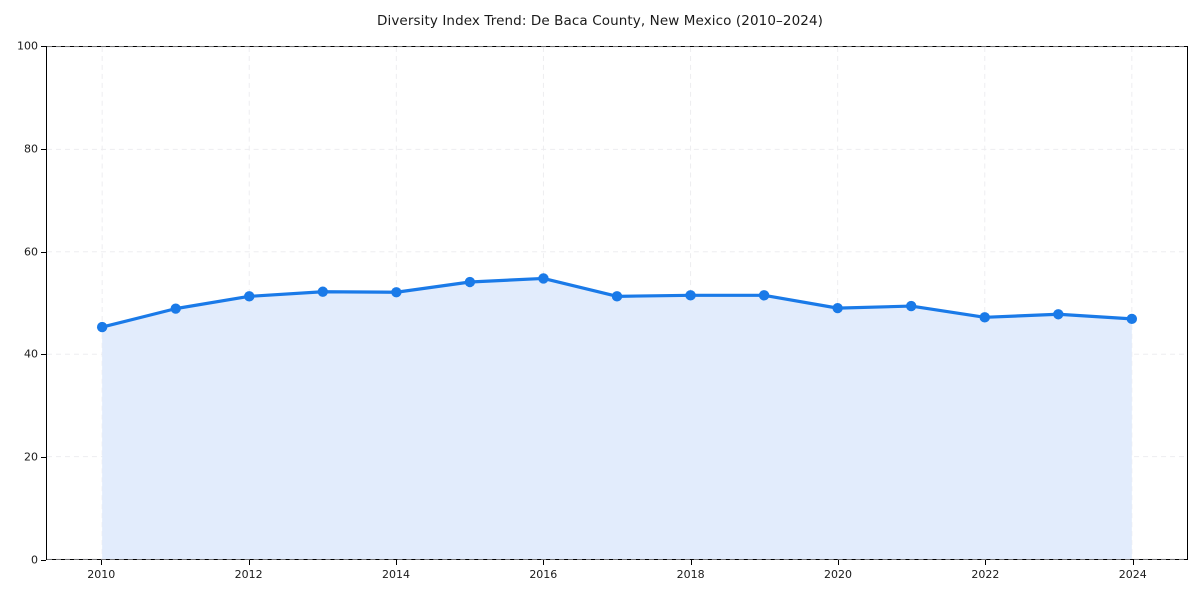 Image resolution: width=1200 pixels, height=600 pixels. What do you see at coordinates (34, 560) in the screenshot?
I see `y-axis-tick-label: 0` at bounding box center [34, 560].